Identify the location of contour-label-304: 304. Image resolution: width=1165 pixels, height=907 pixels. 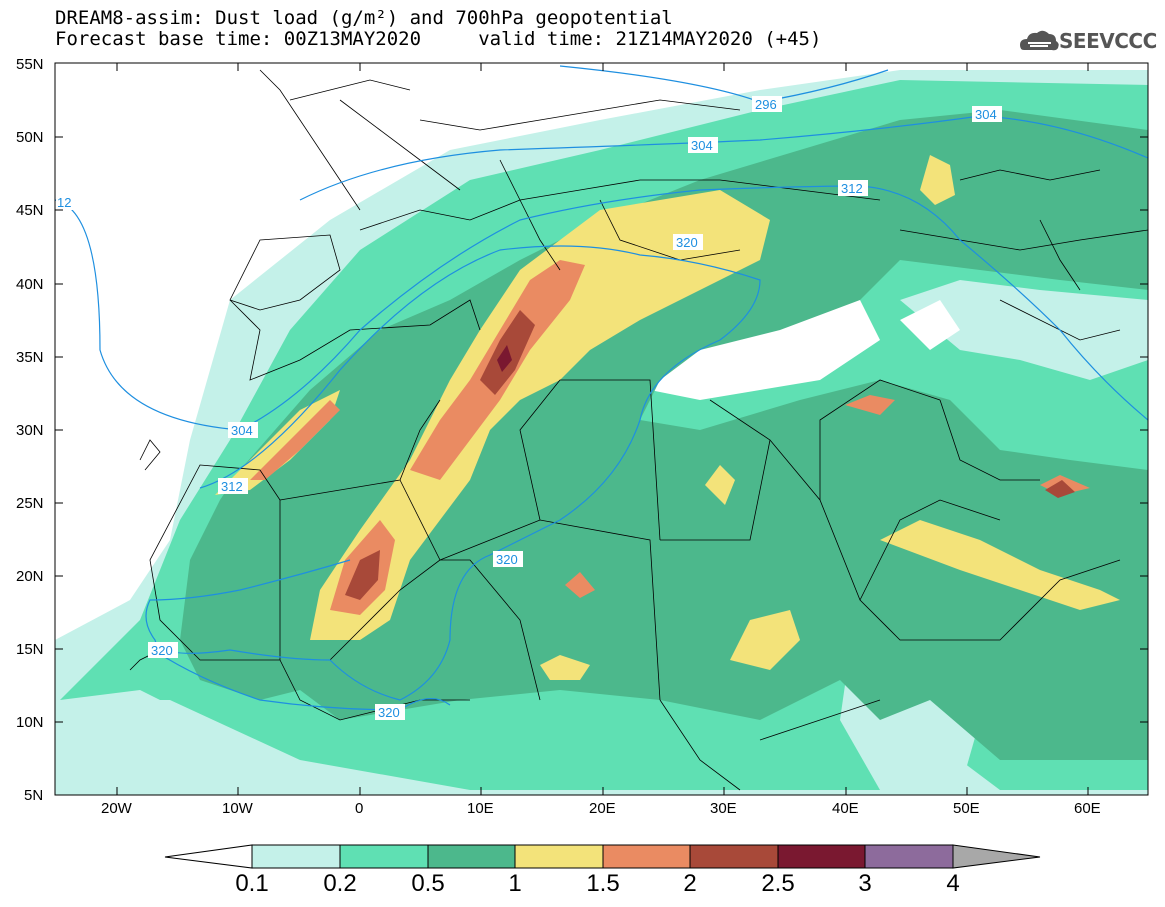
(702, 145).